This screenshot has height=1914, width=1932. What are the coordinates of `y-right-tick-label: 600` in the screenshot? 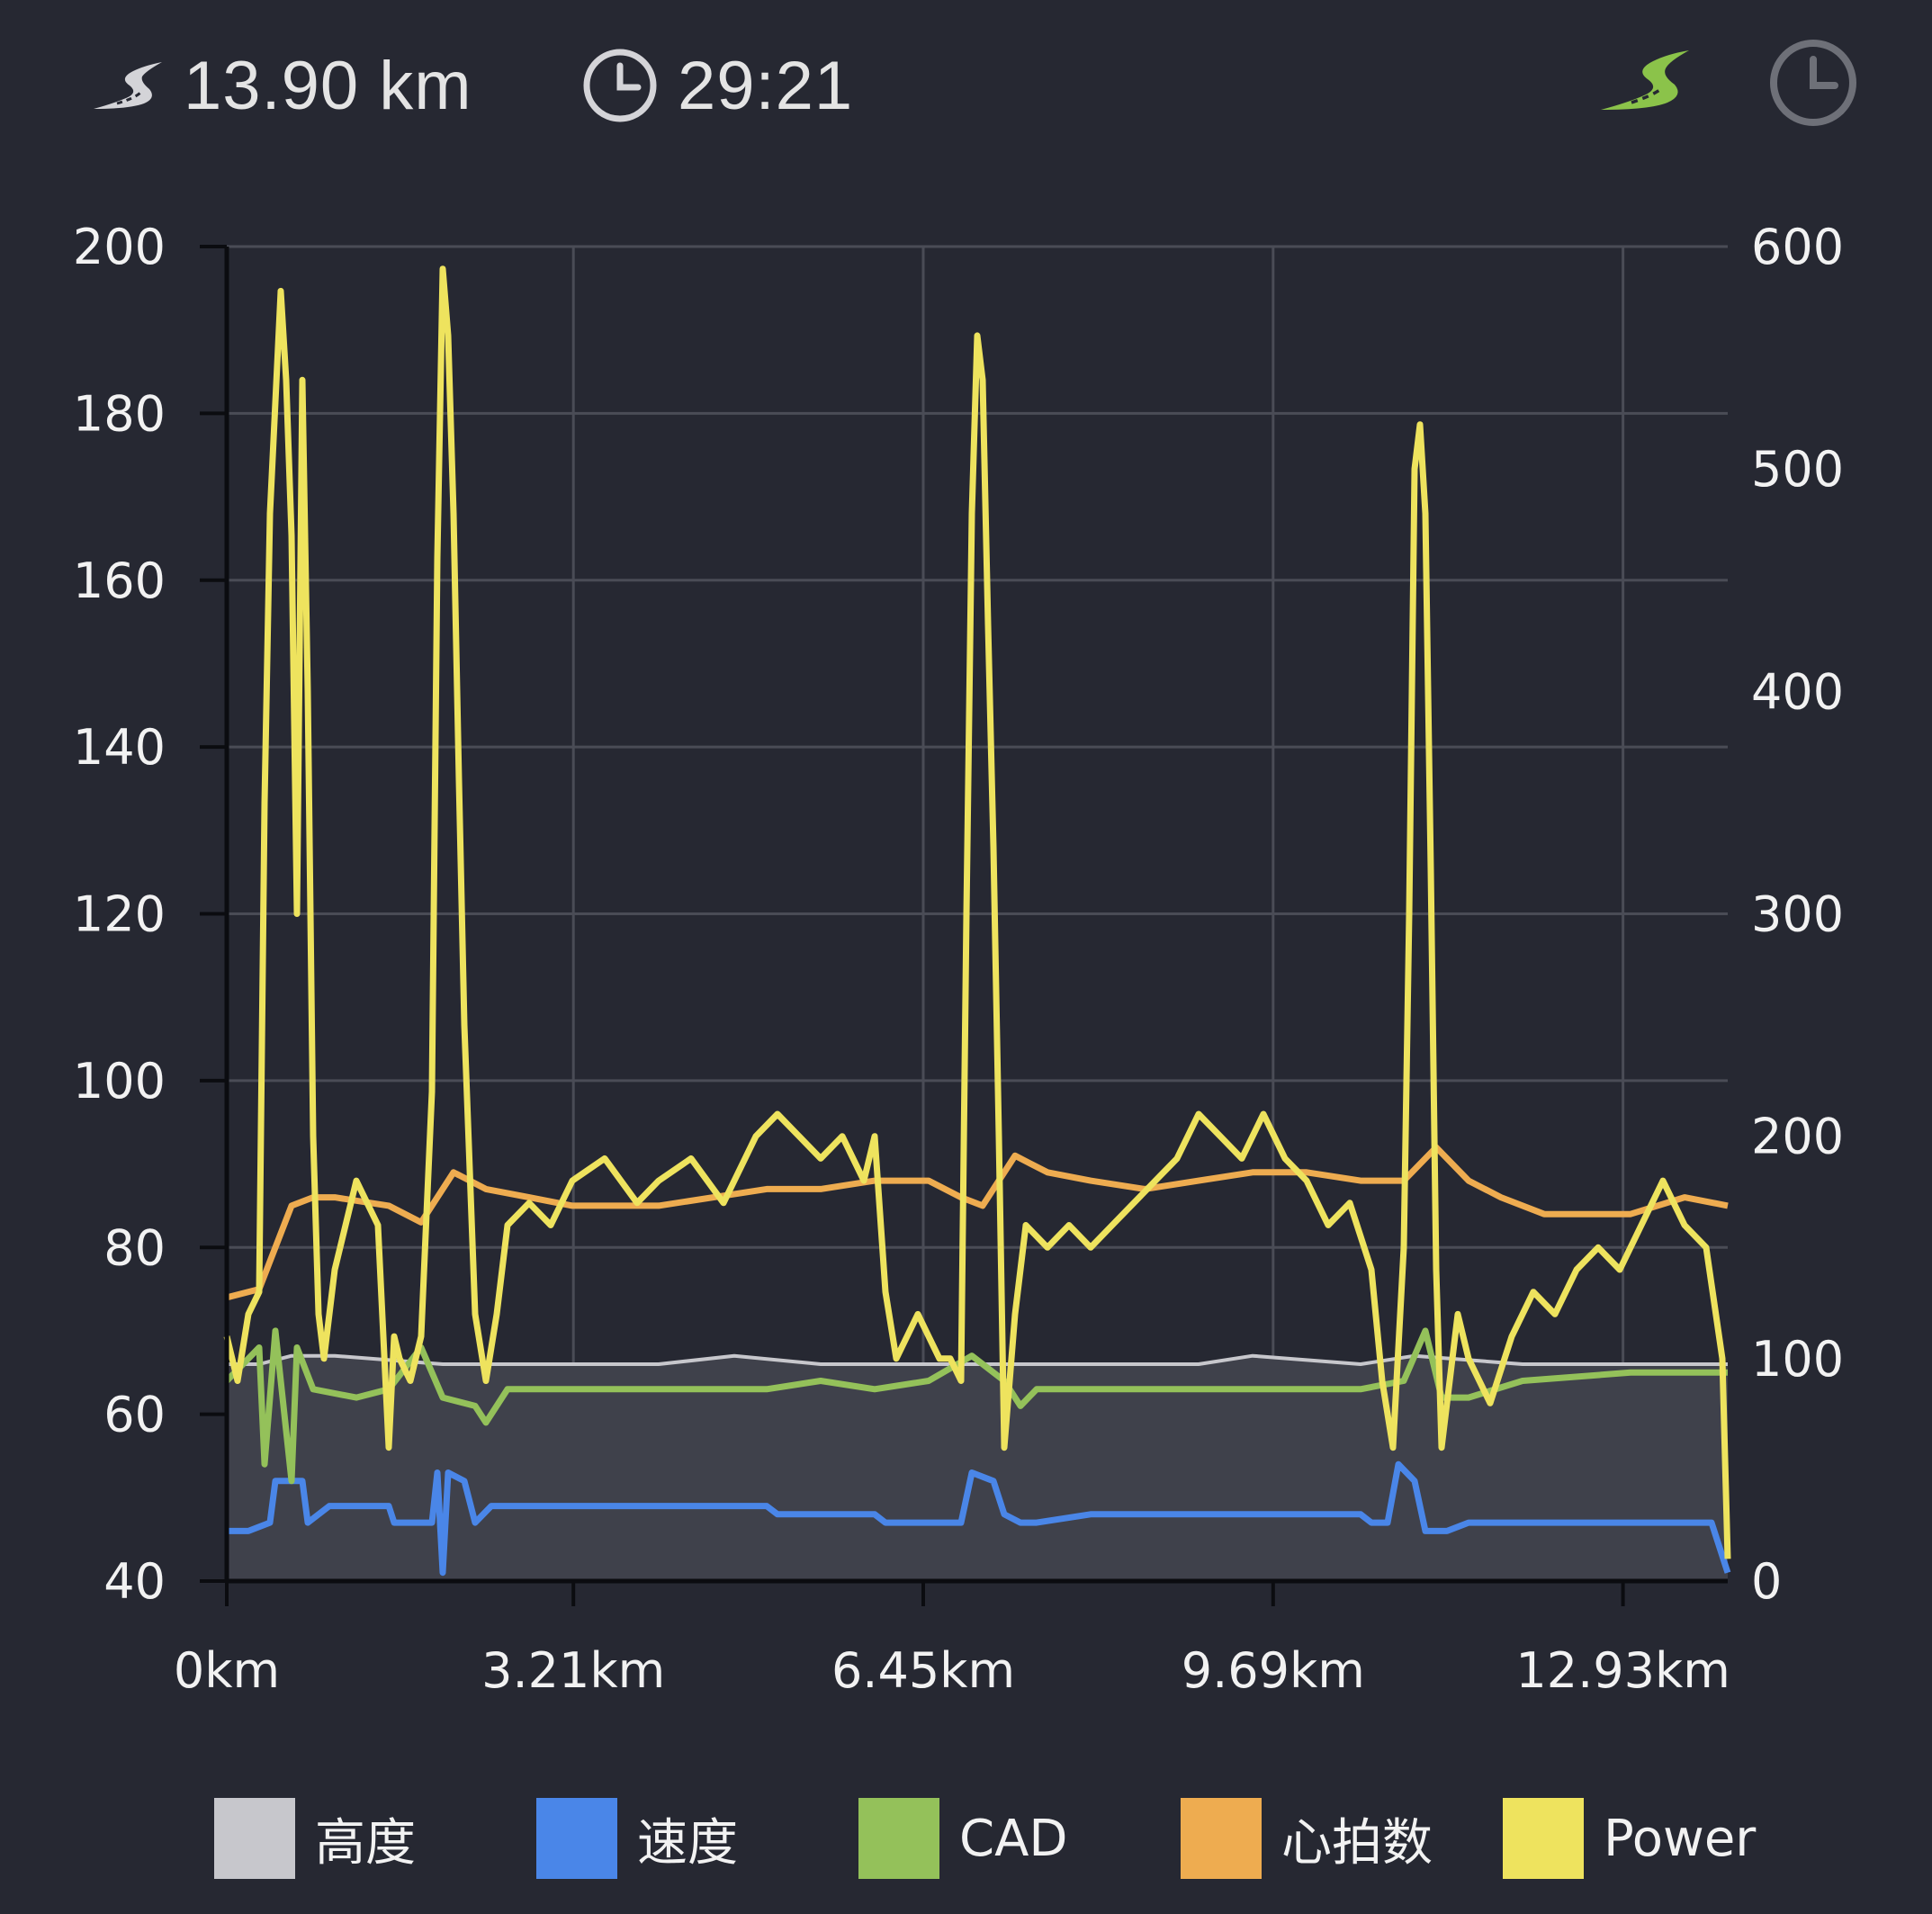 It's located at (1797, 247).